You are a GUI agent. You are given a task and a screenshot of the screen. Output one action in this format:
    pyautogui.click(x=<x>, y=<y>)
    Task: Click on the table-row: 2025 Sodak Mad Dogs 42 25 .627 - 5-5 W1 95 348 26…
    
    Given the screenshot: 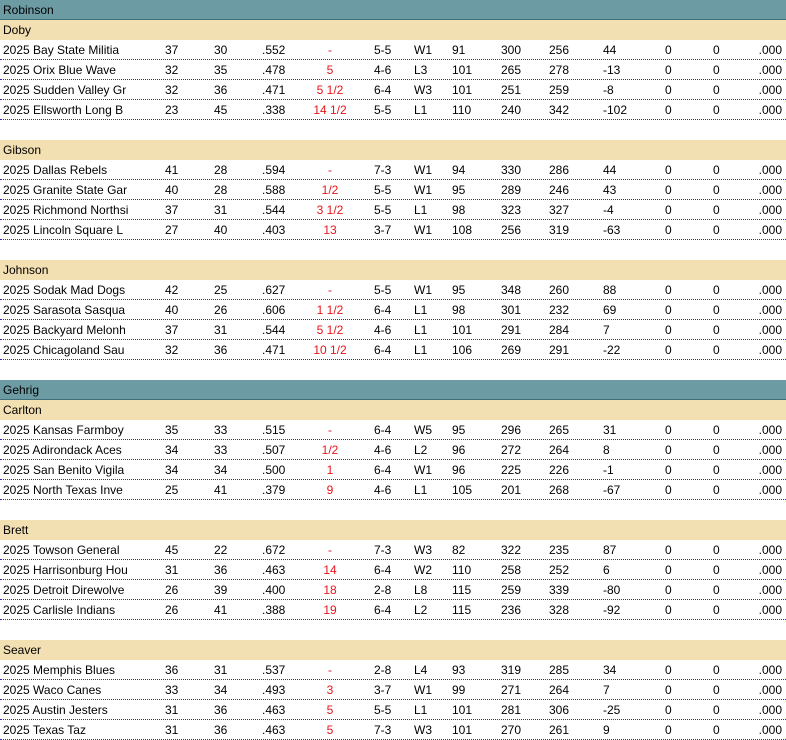 What is the action you would take?
    pyautogui.click(x=393, y=290)
    